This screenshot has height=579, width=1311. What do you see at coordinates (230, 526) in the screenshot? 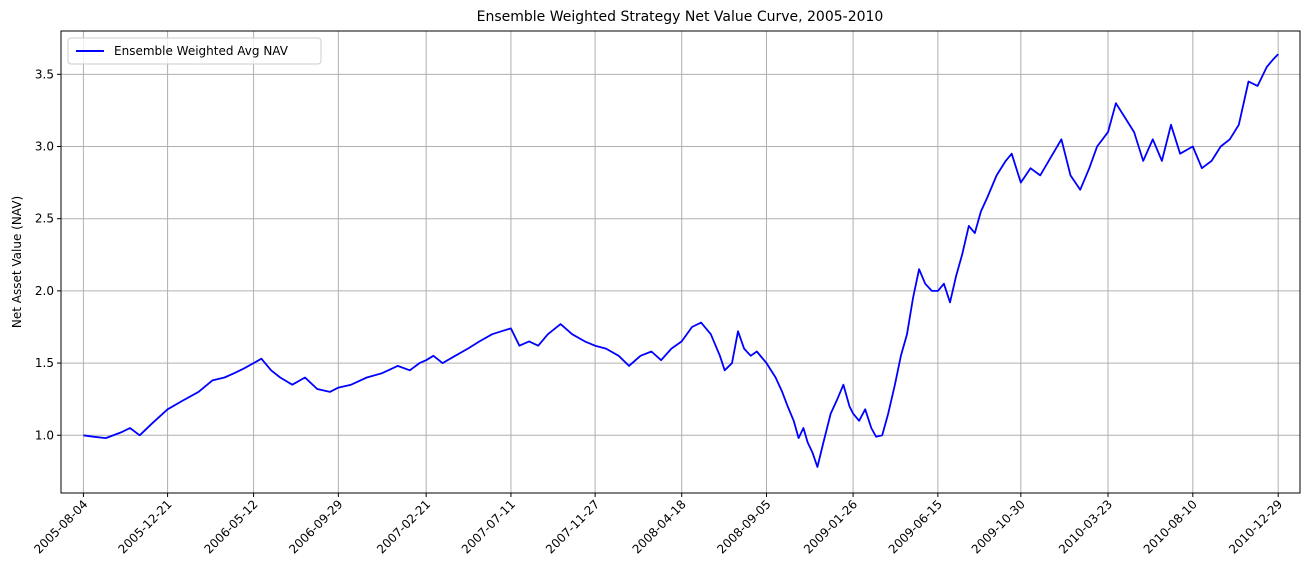
I see `x-tick-label: 2006-05-12` at bounding box center [230, 526].